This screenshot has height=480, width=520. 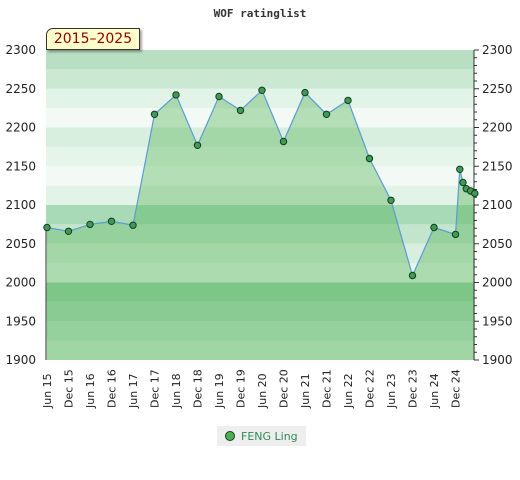 What do you see at coordinates (413, 388) in the screenshot?
I see `x-tick-label: Dec 23` at bounding box center [413, 388].